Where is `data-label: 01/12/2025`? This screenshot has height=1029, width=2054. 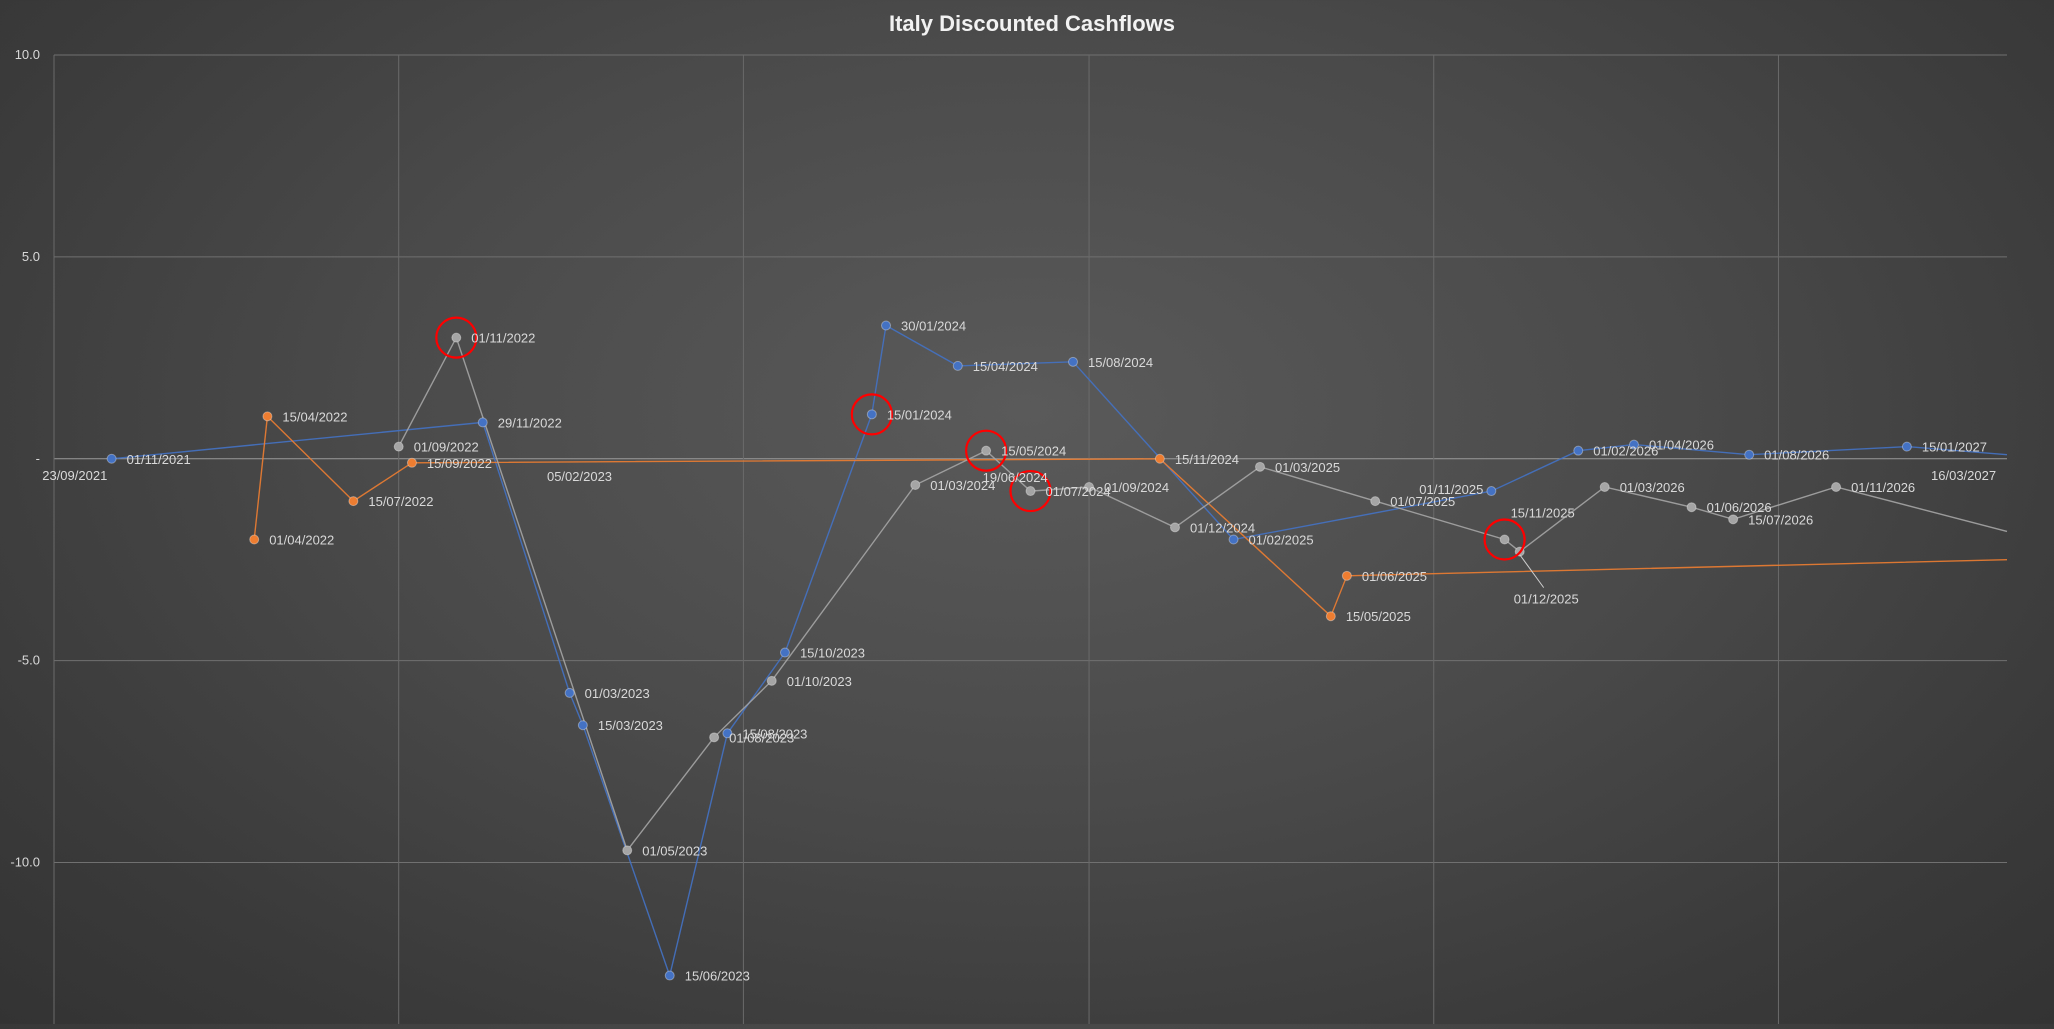 data-label: 01/12/2025 is located at coordinates (1546, 599).